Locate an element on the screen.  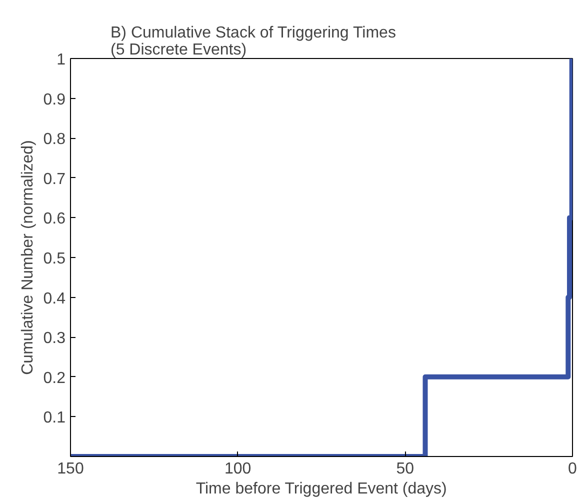
x-tick-label: 150 is located at coordinates (70, 469).